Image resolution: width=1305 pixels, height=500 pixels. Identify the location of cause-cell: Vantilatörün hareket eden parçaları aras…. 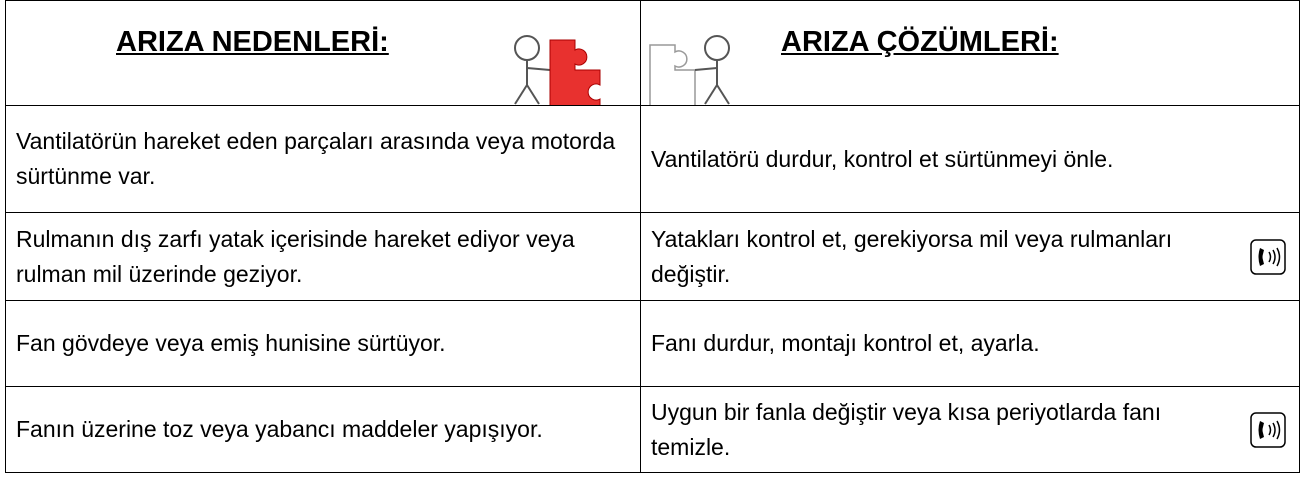
(323, 159).